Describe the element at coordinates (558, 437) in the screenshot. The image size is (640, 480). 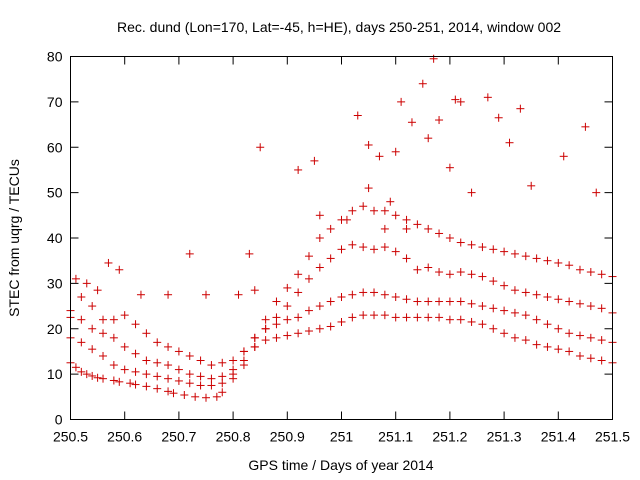
I see `x-tick-label: 251.4` at that location.